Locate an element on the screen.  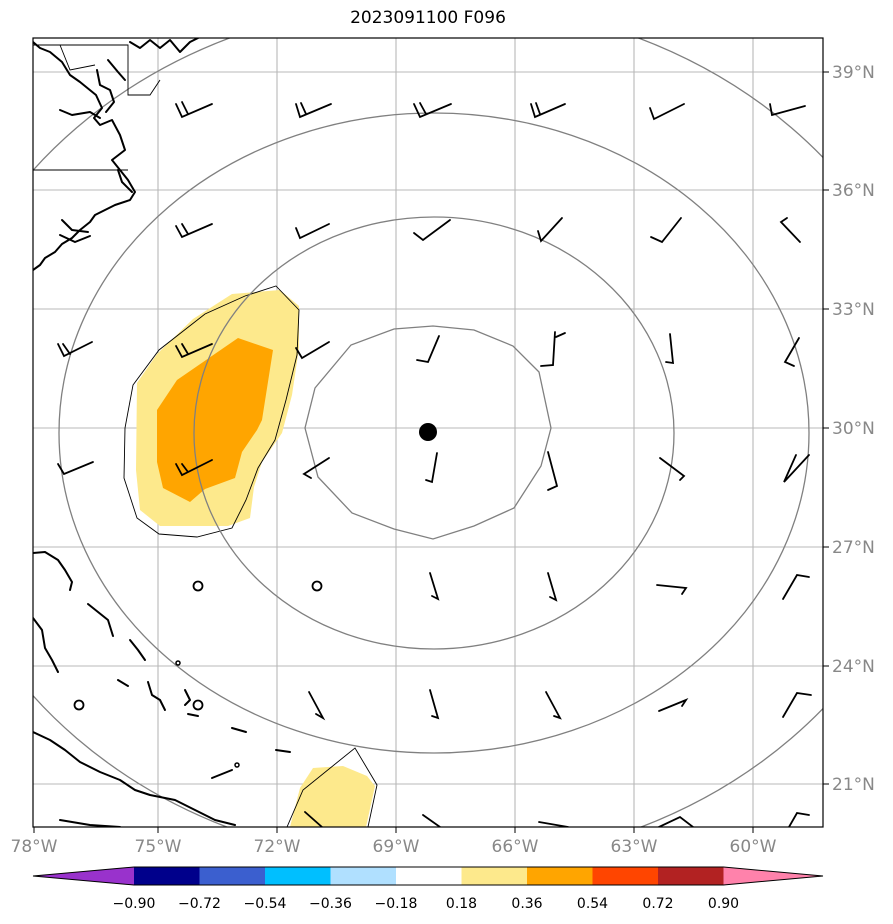
colorbar-label: −0.54 is located at coordinates (265, 904).